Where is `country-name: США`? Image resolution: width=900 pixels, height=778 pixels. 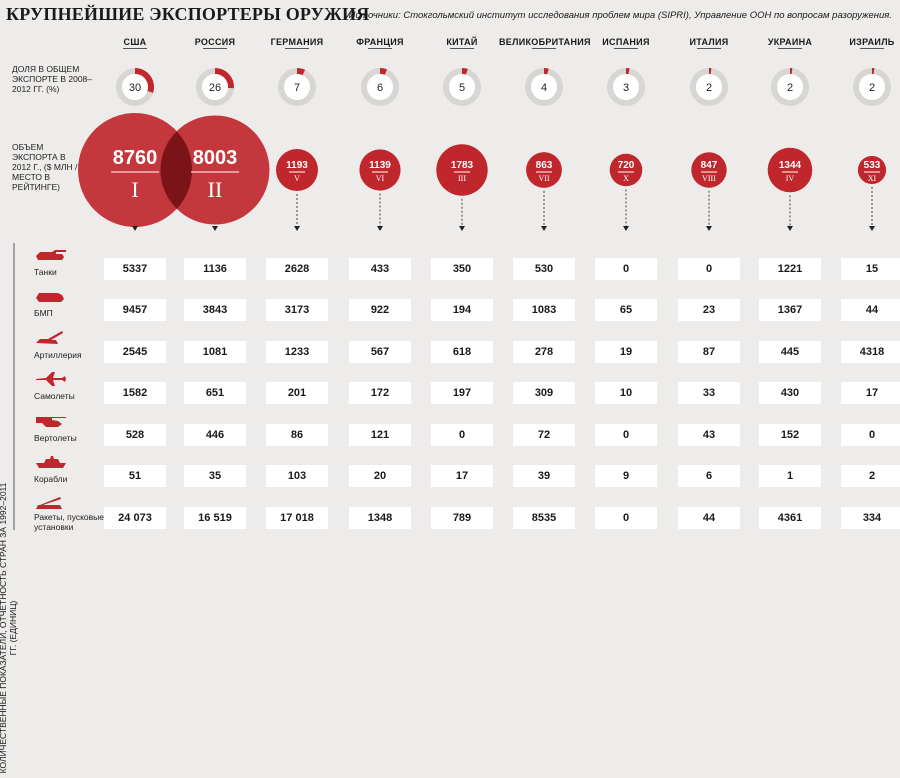 country-name: США is located at coordinates (135, 42).